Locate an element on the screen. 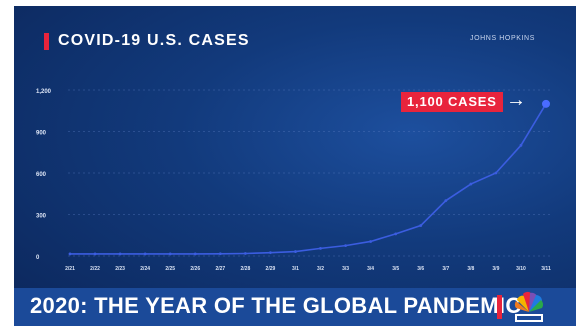 The height and width of the screenshot is (331, 588). source-label: JOHNS HOPKINS is located at coordinates (502, 38).